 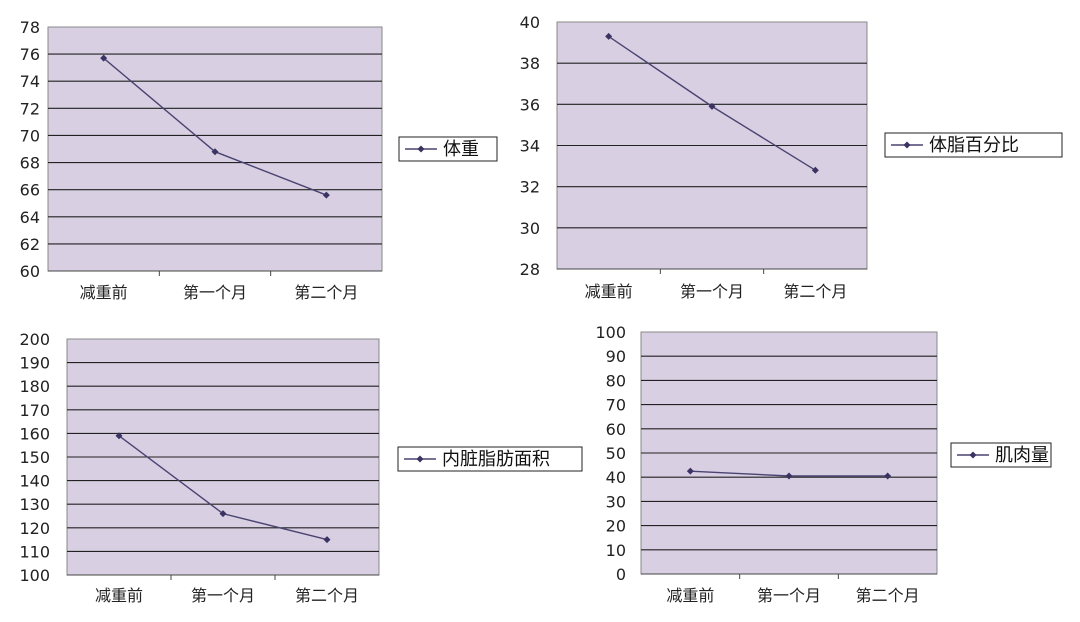 I want to click on y-tick-label: 170, so click(x=34, y=410).